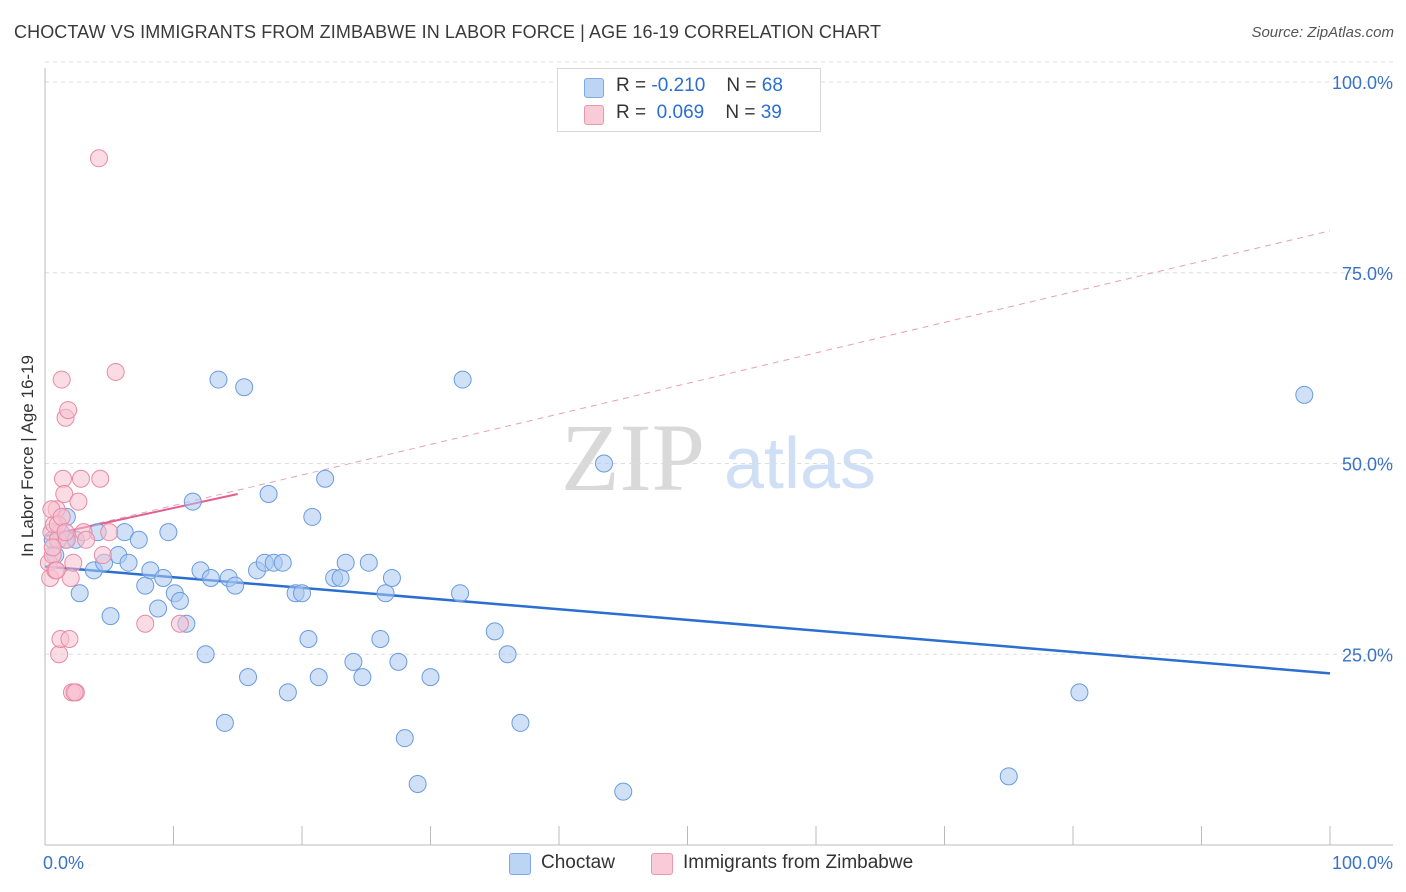 This screenshot has width=1406, height=892. I want to click on y-tick-label: 50.0%, so click(1367, 465).